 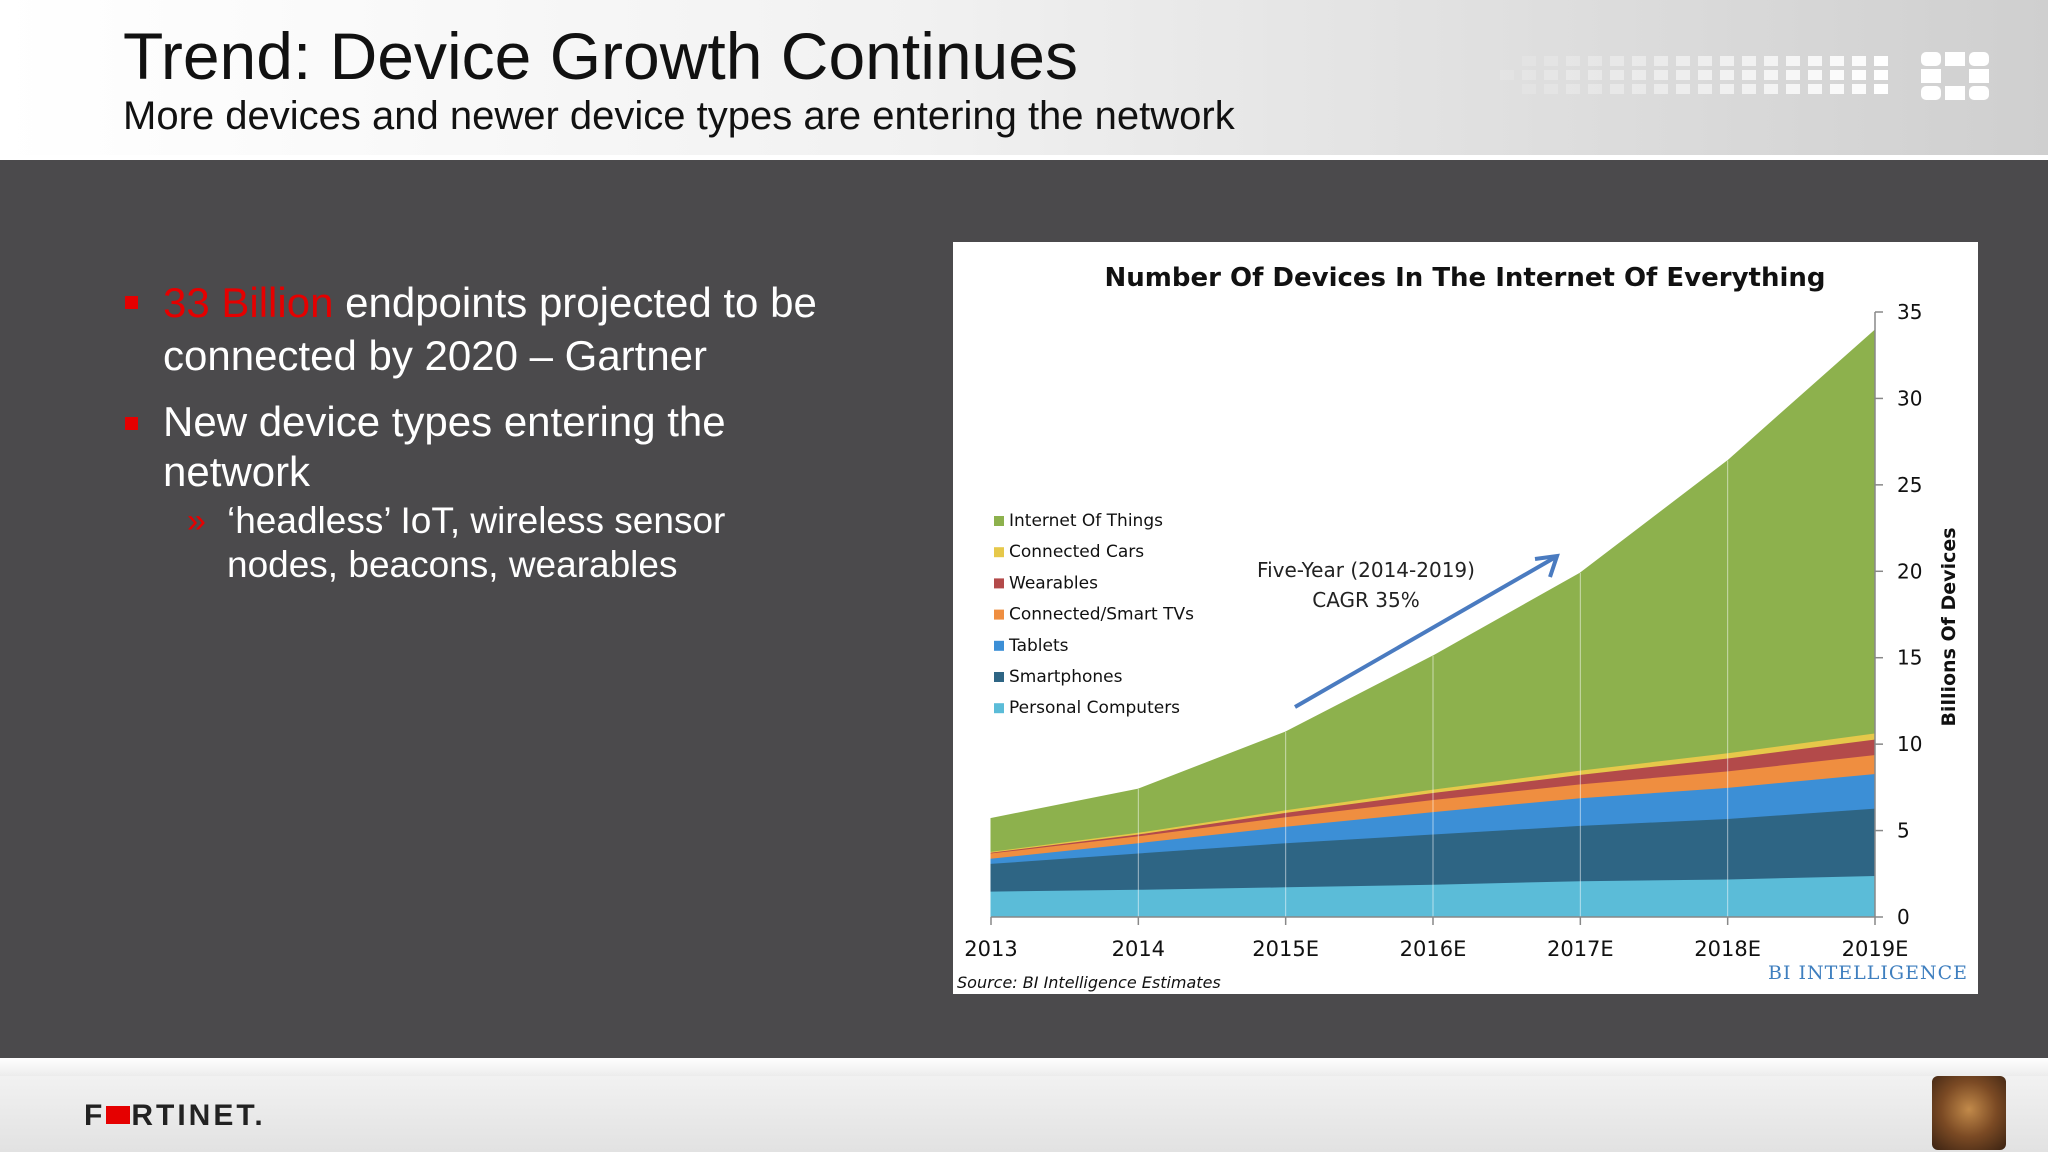 What do you see at coordinates (1138, 949) in the screenshot?
I see `x-tick-label: 2014` at bounding box center [1138, 949].